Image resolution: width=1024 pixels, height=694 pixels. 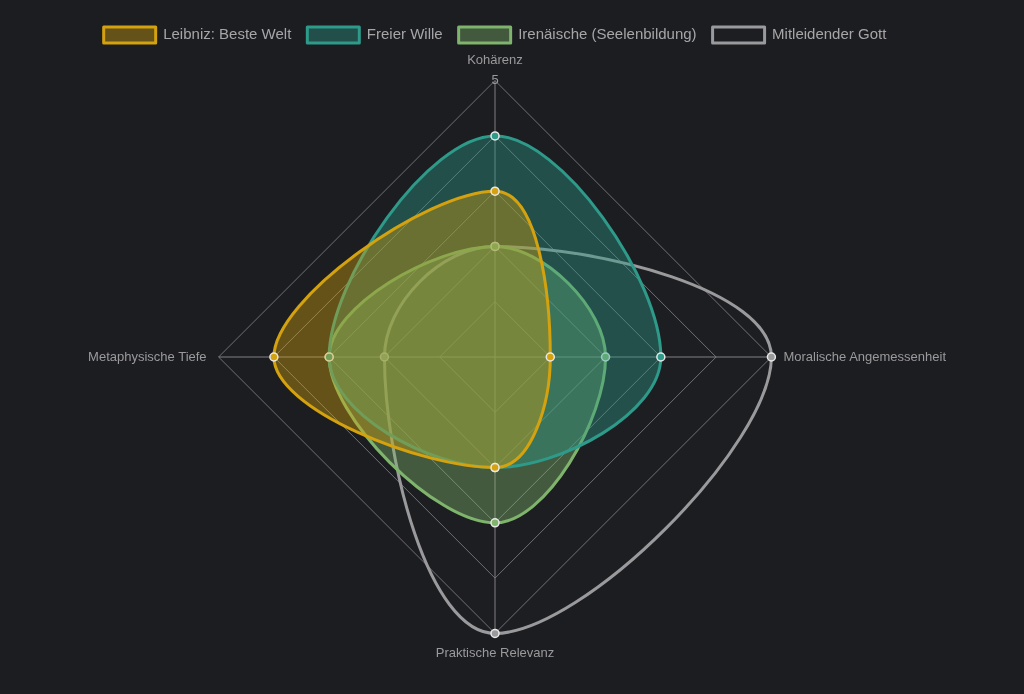 I want to click on spoke-label: Moralische Angemessenheit, so click(x=865, y=356).